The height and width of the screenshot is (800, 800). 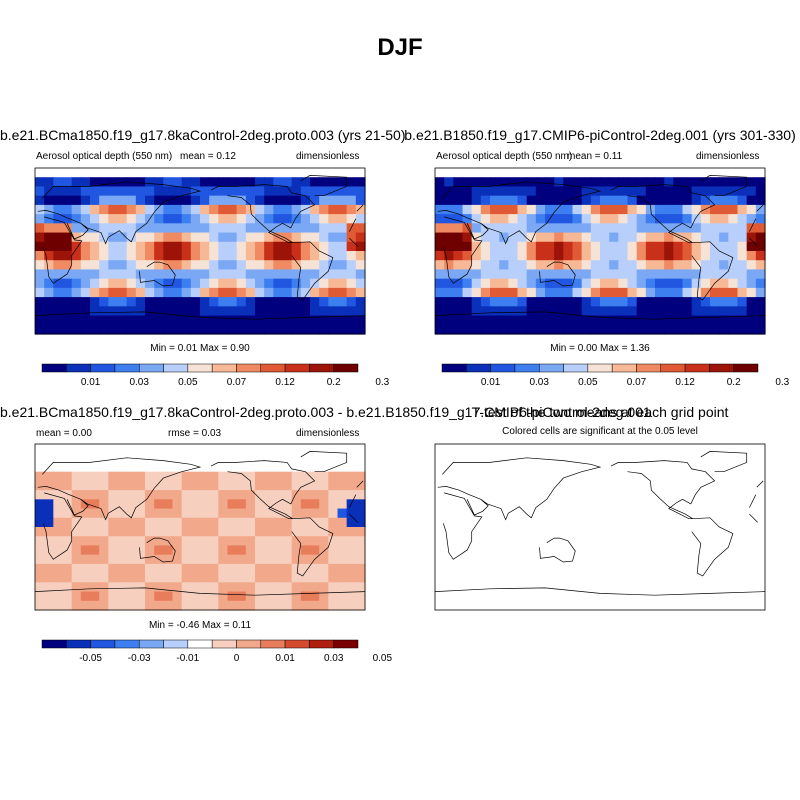 What do you see at coordinates (588, 382) in the screenshot?
I see `colorbar-tick-label: 0.05` at bounding box center [588, 382].